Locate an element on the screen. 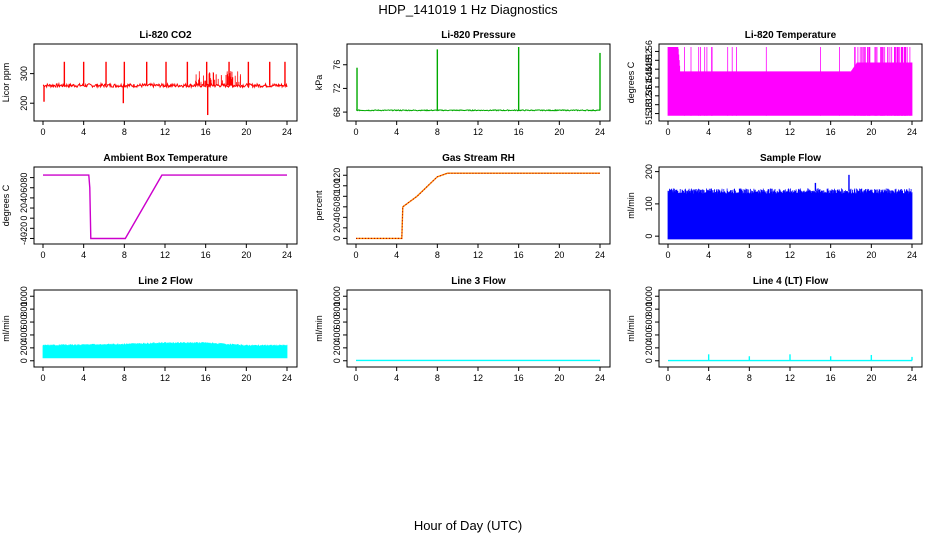 The height and width of the screenshot is (540, 936). data-band is located at coordinates (165, 350).